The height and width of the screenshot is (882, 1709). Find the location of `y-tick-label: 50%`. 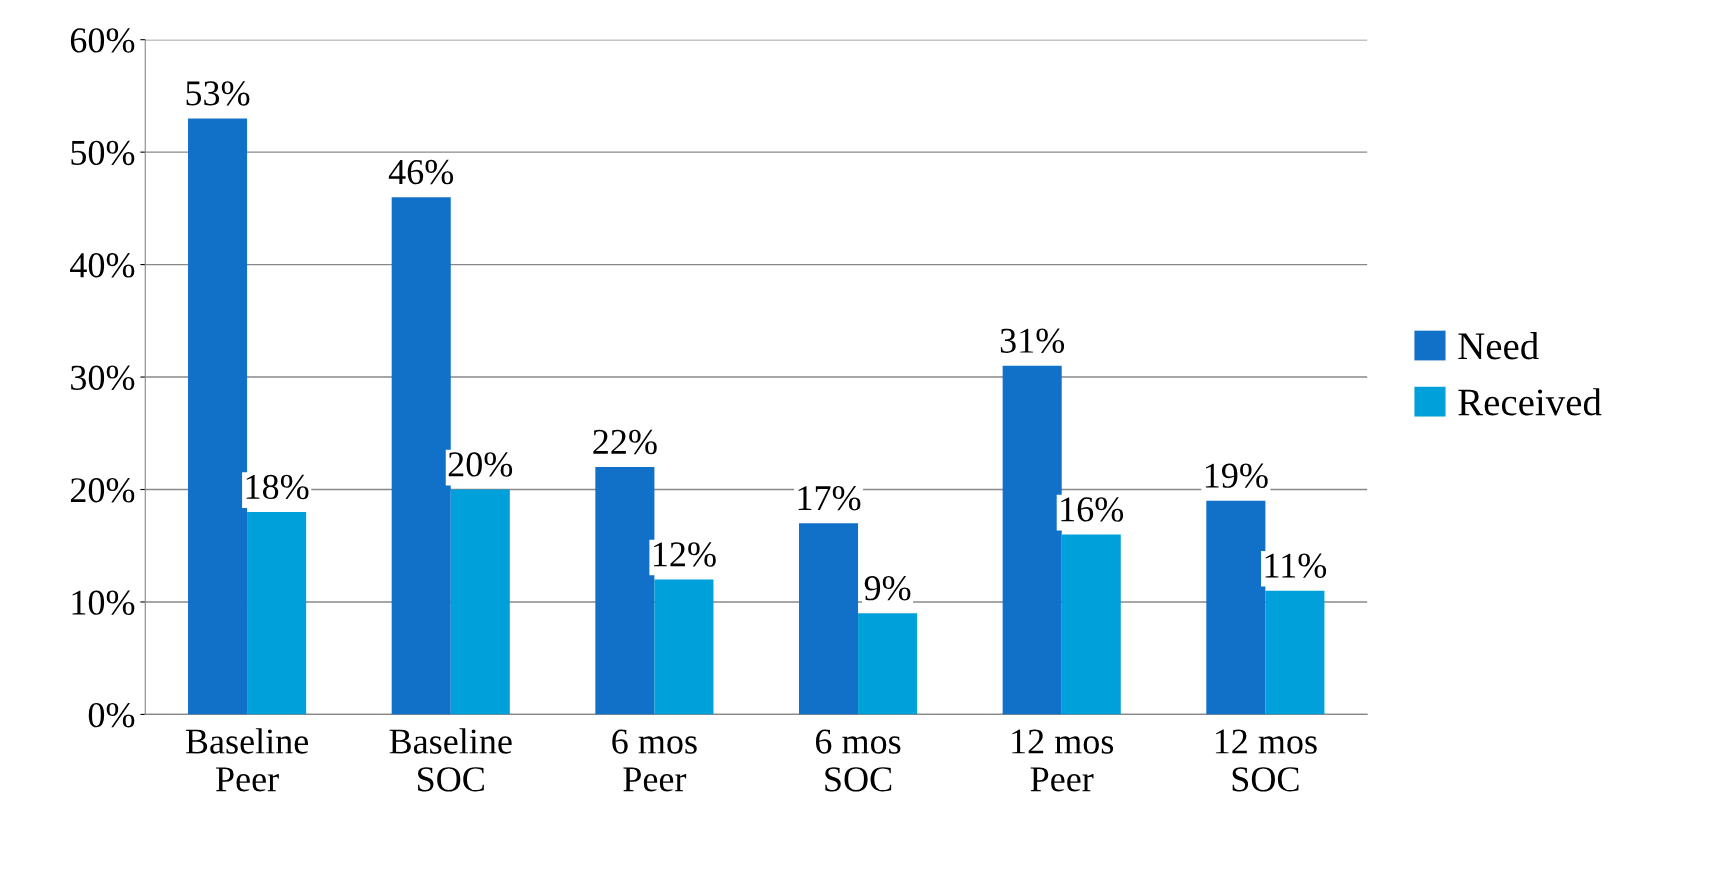

y-tick-label: 50% is located at coordinates (103, 153).